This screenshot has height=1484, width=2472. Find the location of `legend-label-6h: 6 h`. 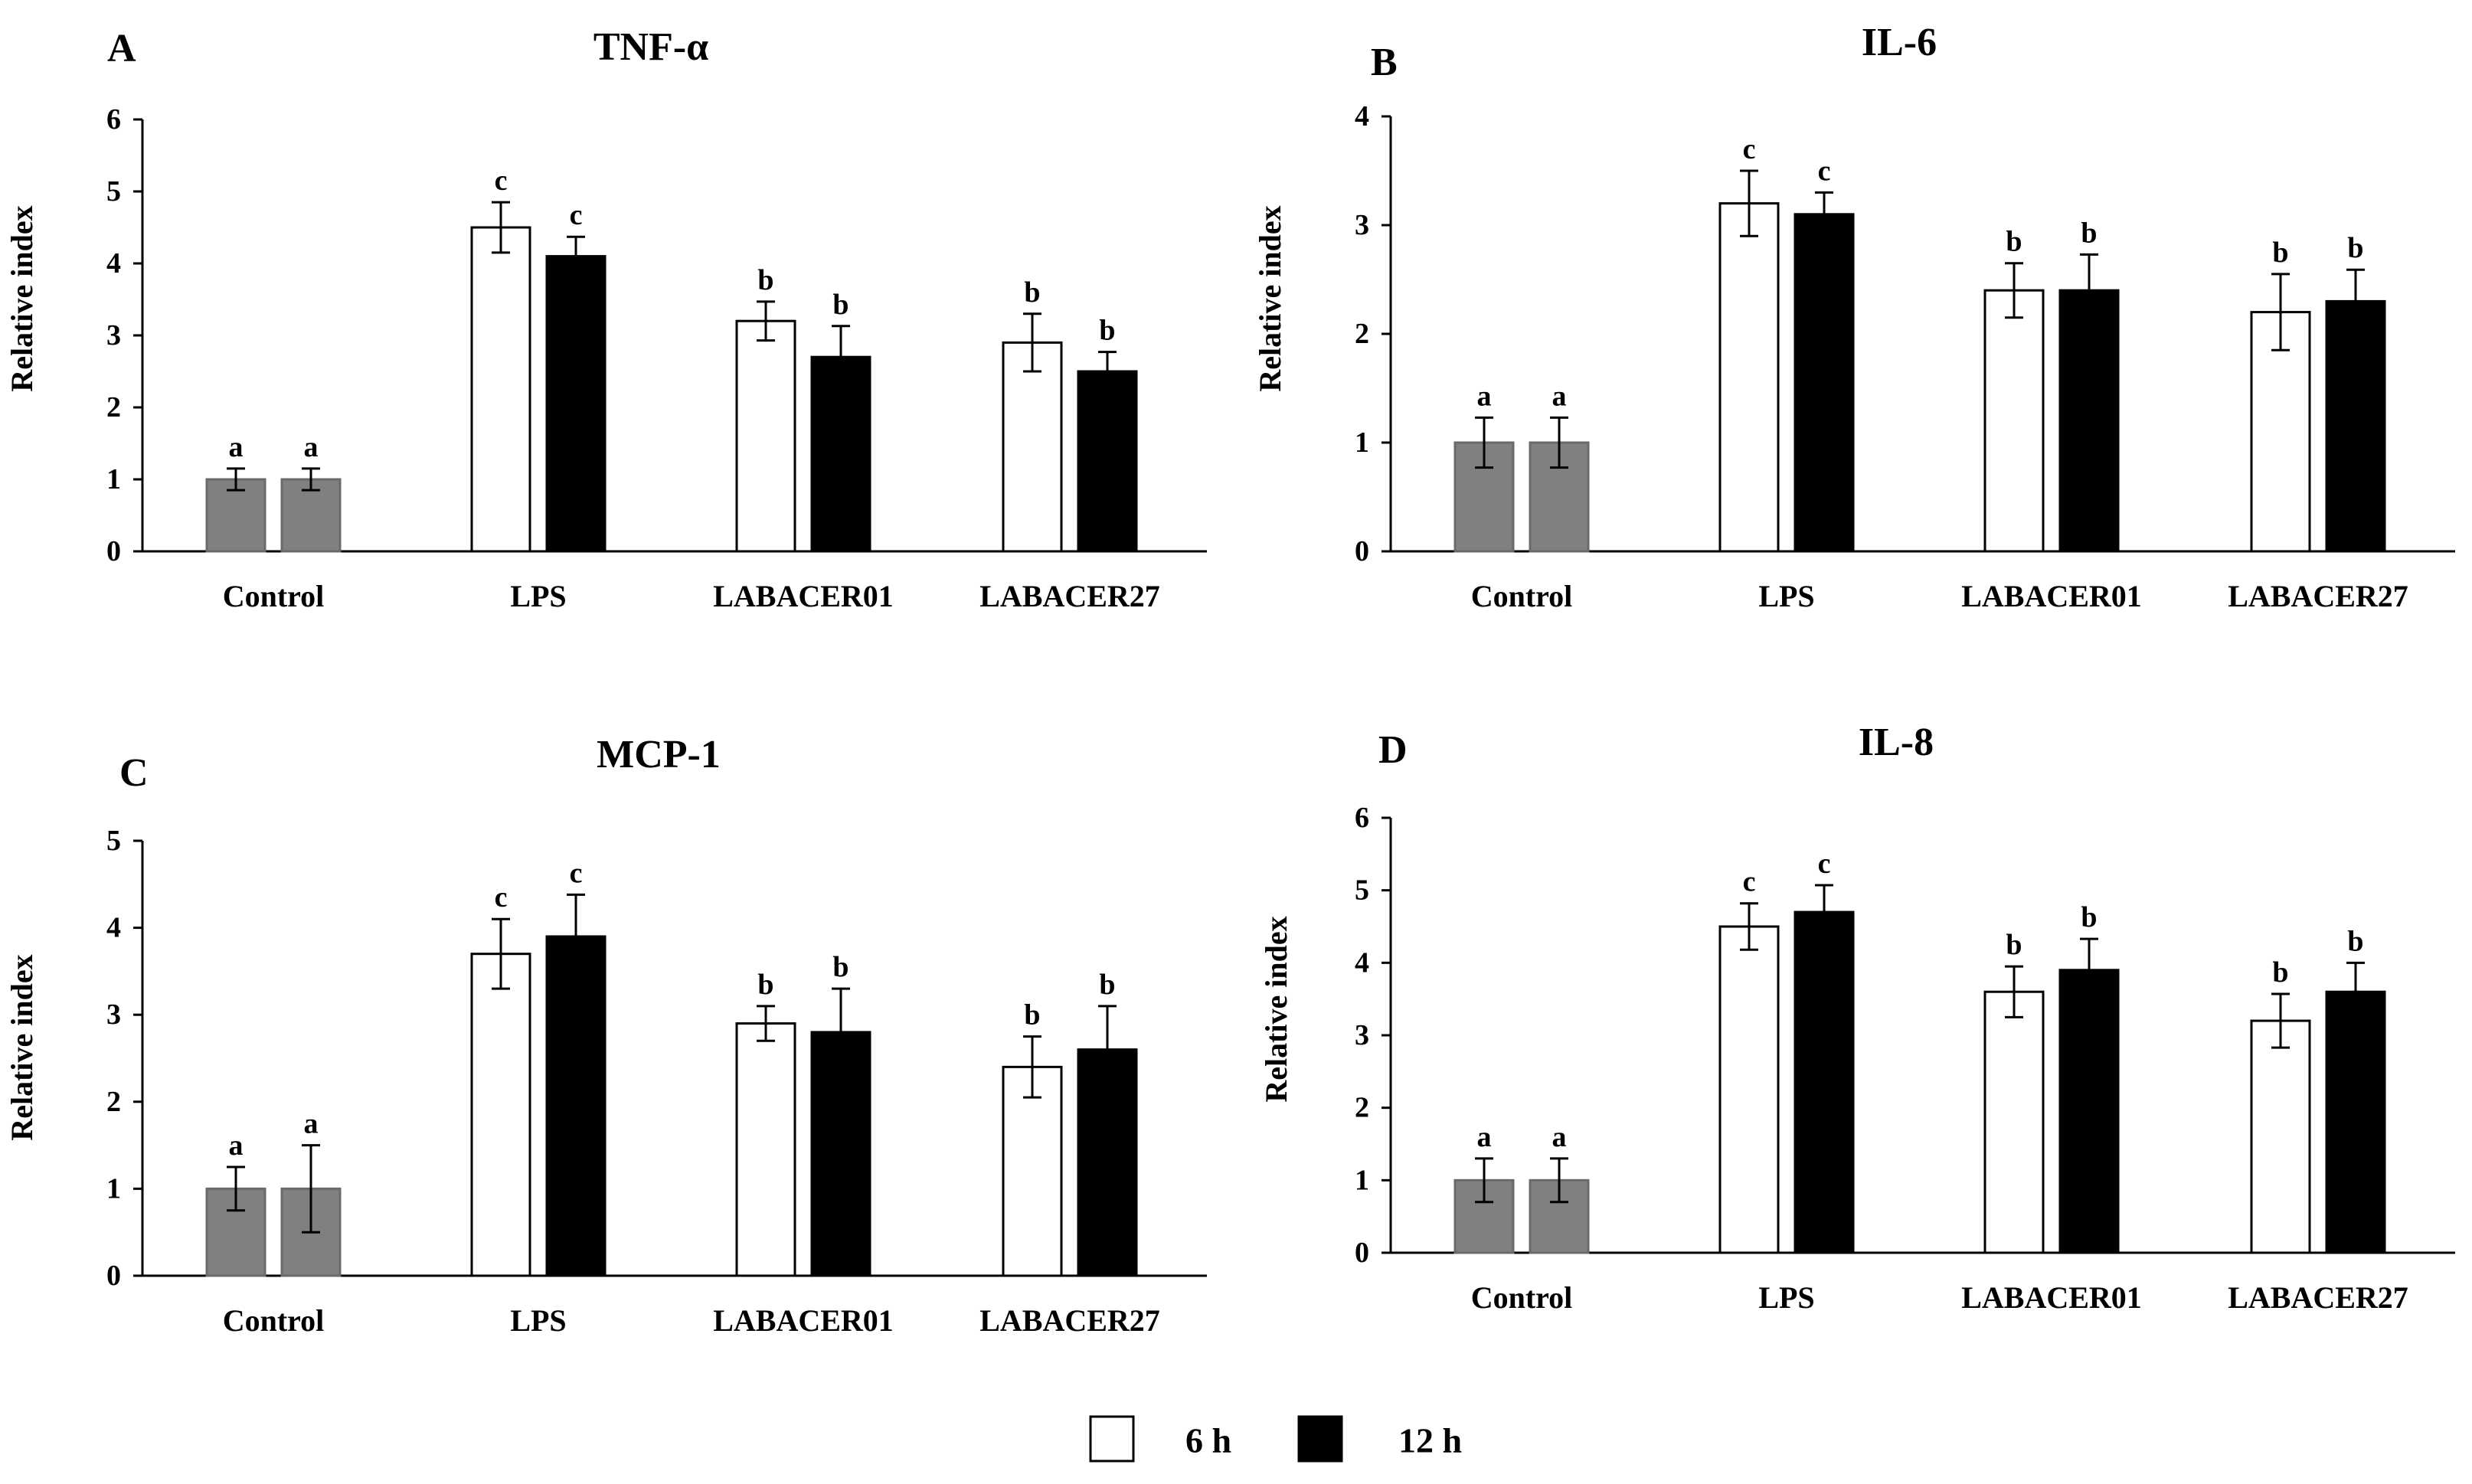

legend-label-6h: 6 h is located at coordinates (1208, 1440).